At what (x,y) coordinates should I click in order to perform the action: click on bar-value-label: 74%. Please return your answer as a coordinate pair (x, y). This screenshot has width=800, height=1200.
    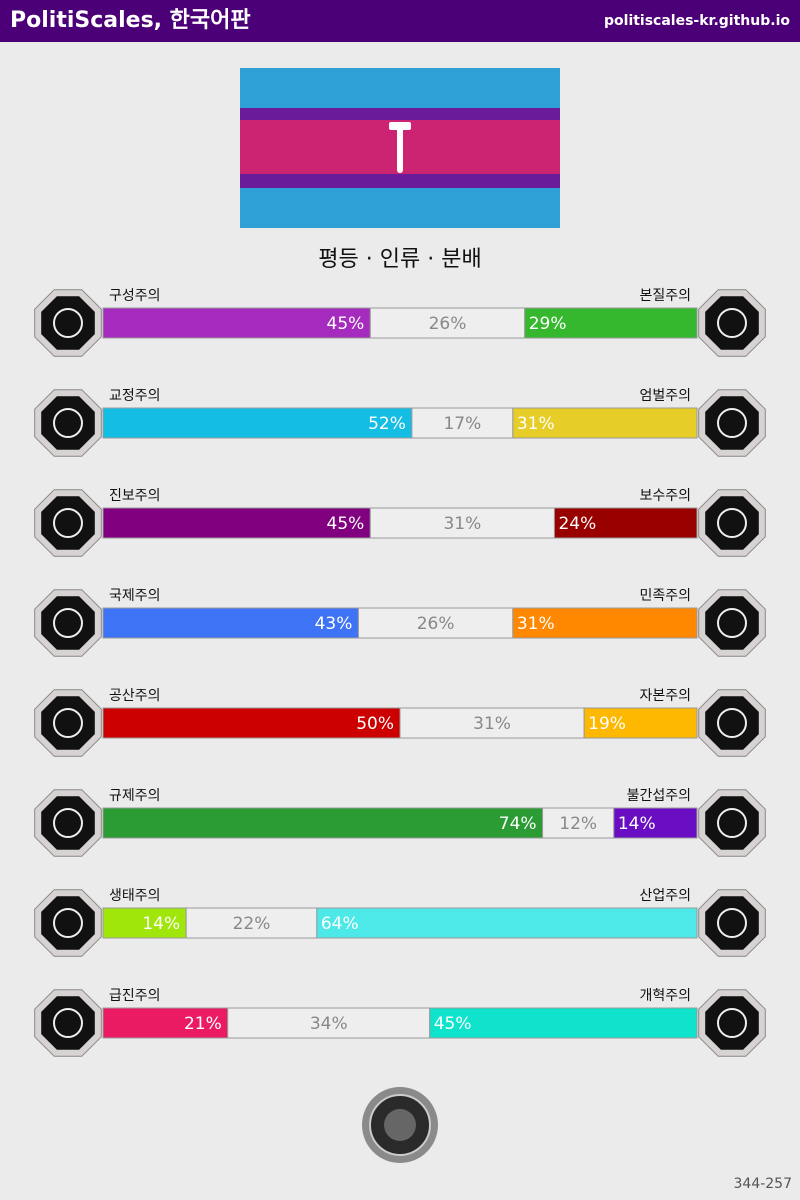
    Looking at the image, I should click on (518, 824).